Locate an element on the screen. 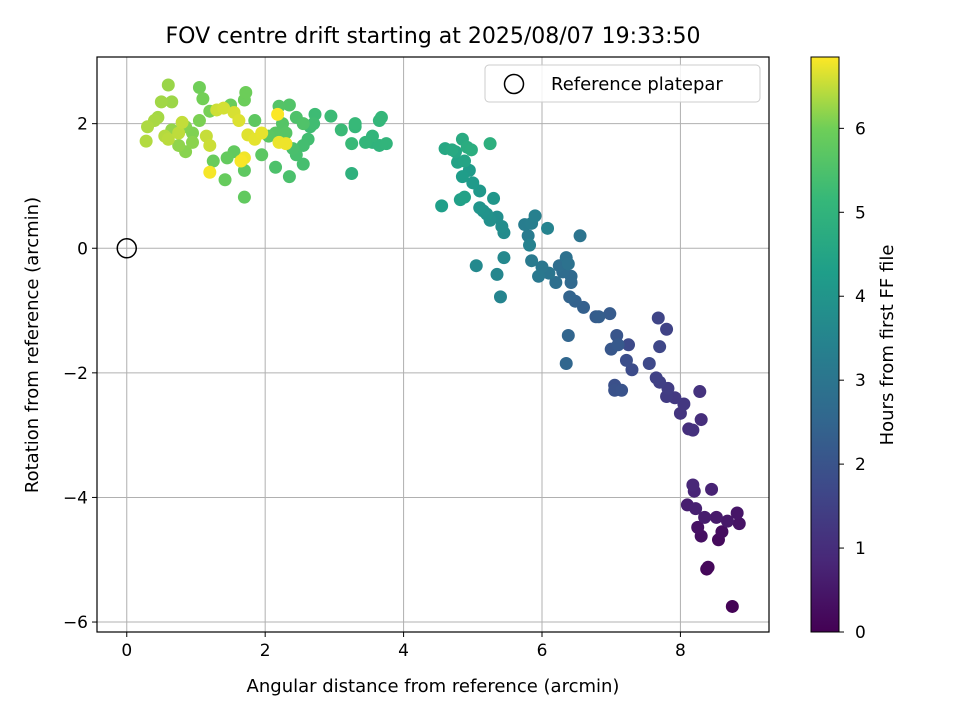 The height and width of the screenshot is (724, 960). y-tick-label: −2 is located at coordinates (75, 374).